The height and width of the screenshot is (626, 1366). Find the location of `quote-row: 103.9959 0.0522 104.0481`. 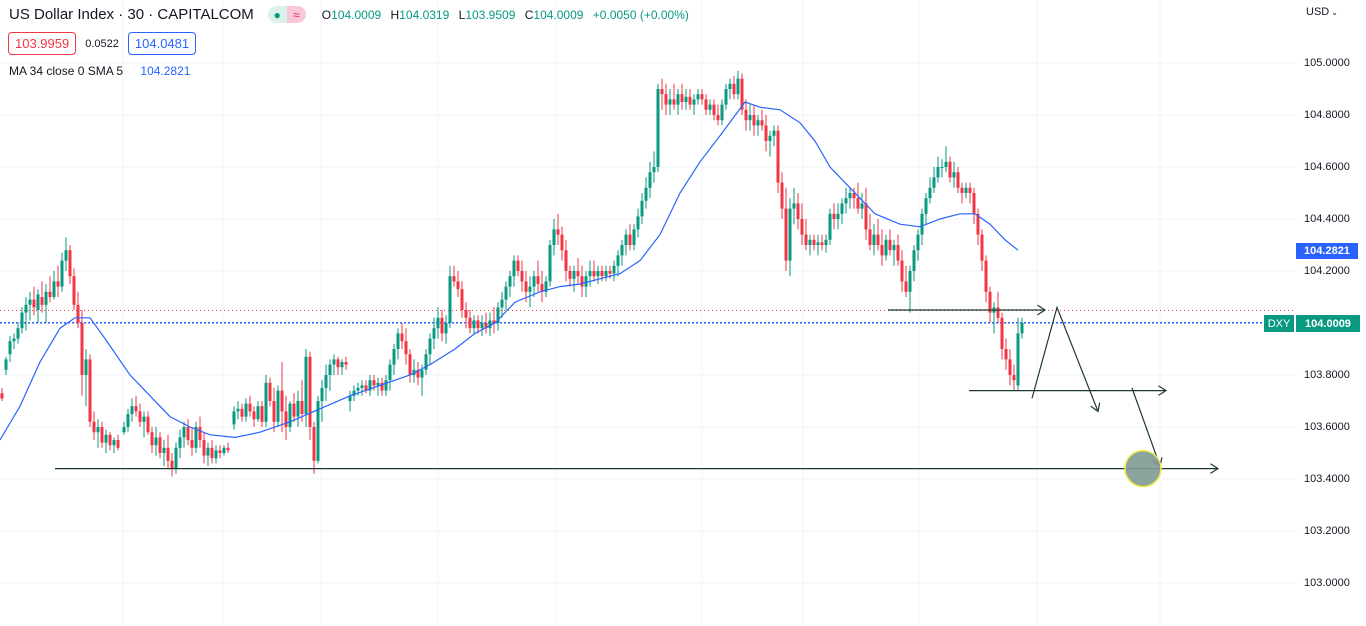

quote-row: 103.9959 0.0522 104.0481 is located at coordinates (102, 43).